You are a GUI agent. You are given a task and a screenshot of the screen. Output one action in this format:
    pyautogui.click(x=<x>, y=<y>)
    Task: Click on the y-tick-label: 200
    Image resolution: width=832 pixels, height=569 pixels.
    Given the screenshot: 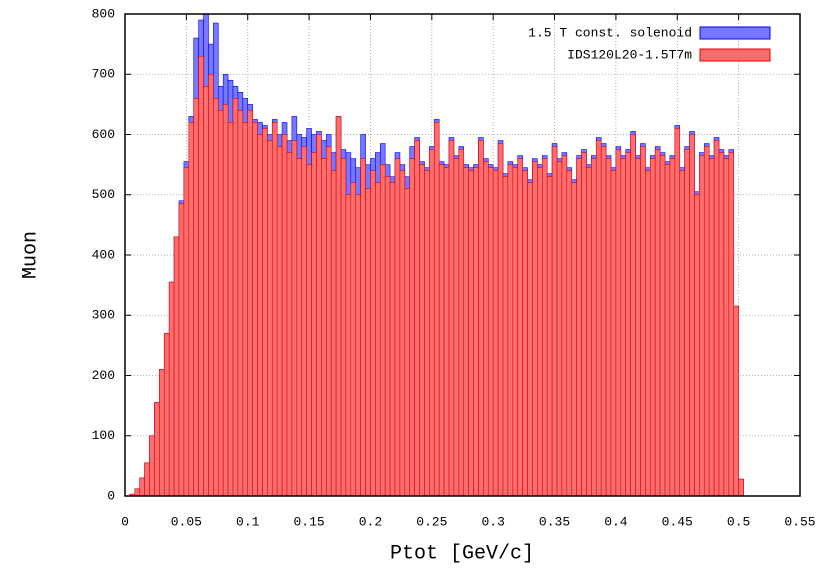 What is the action you would take?
    pyautogui.click(x=103, y=375)
    